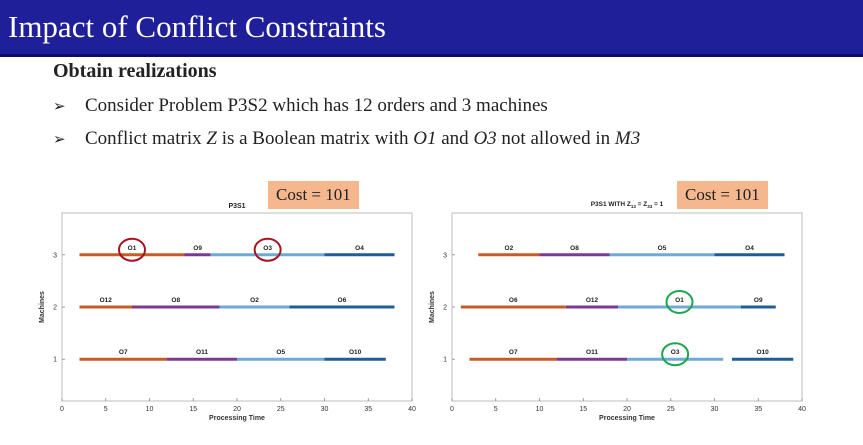  What do you see at coordinates (722, 195) in the screenshot?
I see `cost-badge-right: Cost = 101` at bounding box center [722, 195].